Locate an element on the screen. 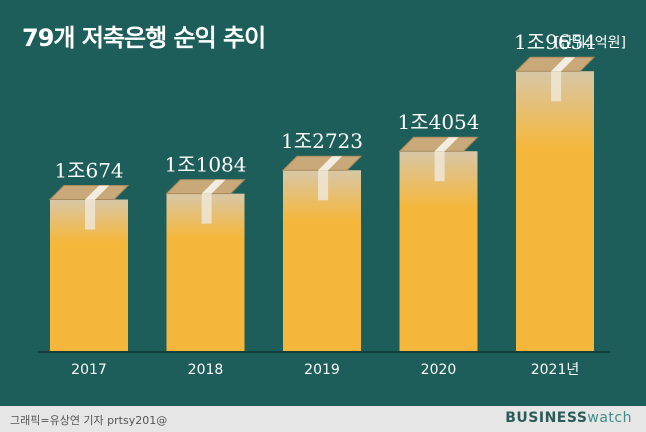  bar-strap-2020 is located at coordinates (439, 166).